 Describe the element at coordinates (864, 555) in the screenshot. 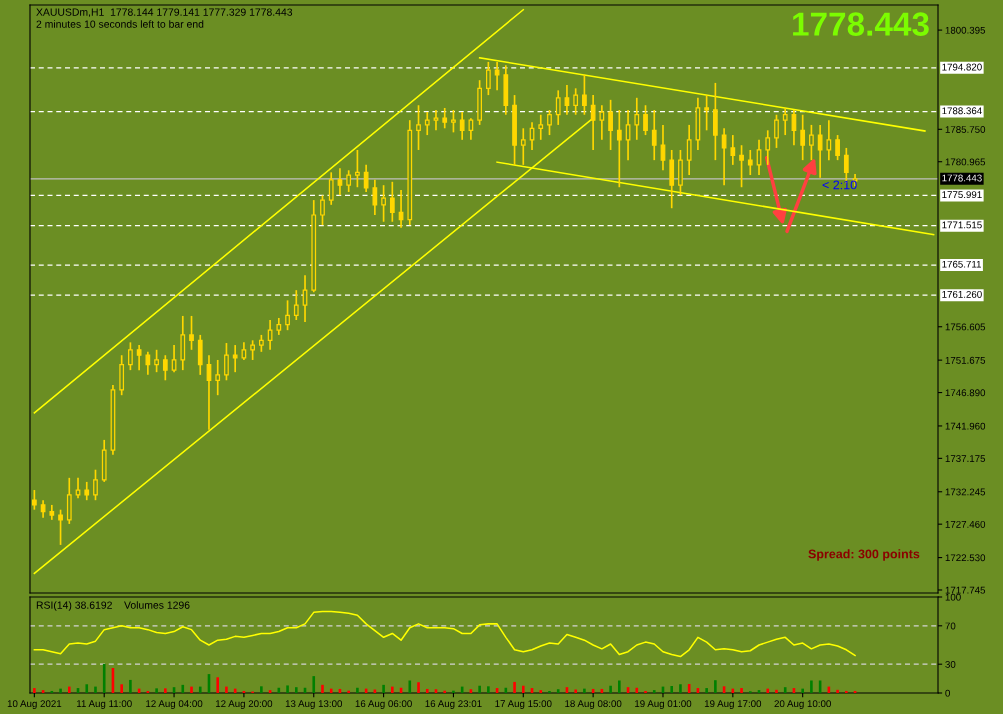

I see `annotation: Spread: 300 points` at that location.